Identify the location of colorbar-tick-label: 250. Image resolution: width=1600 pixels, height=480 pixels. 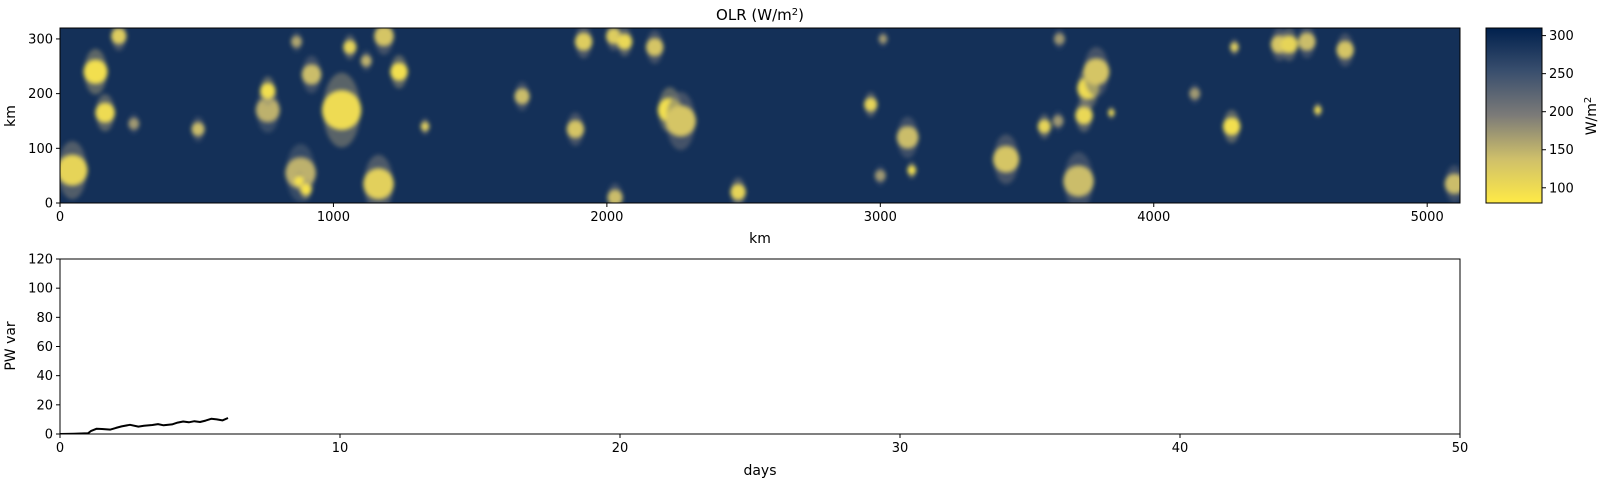
(1561, 74).